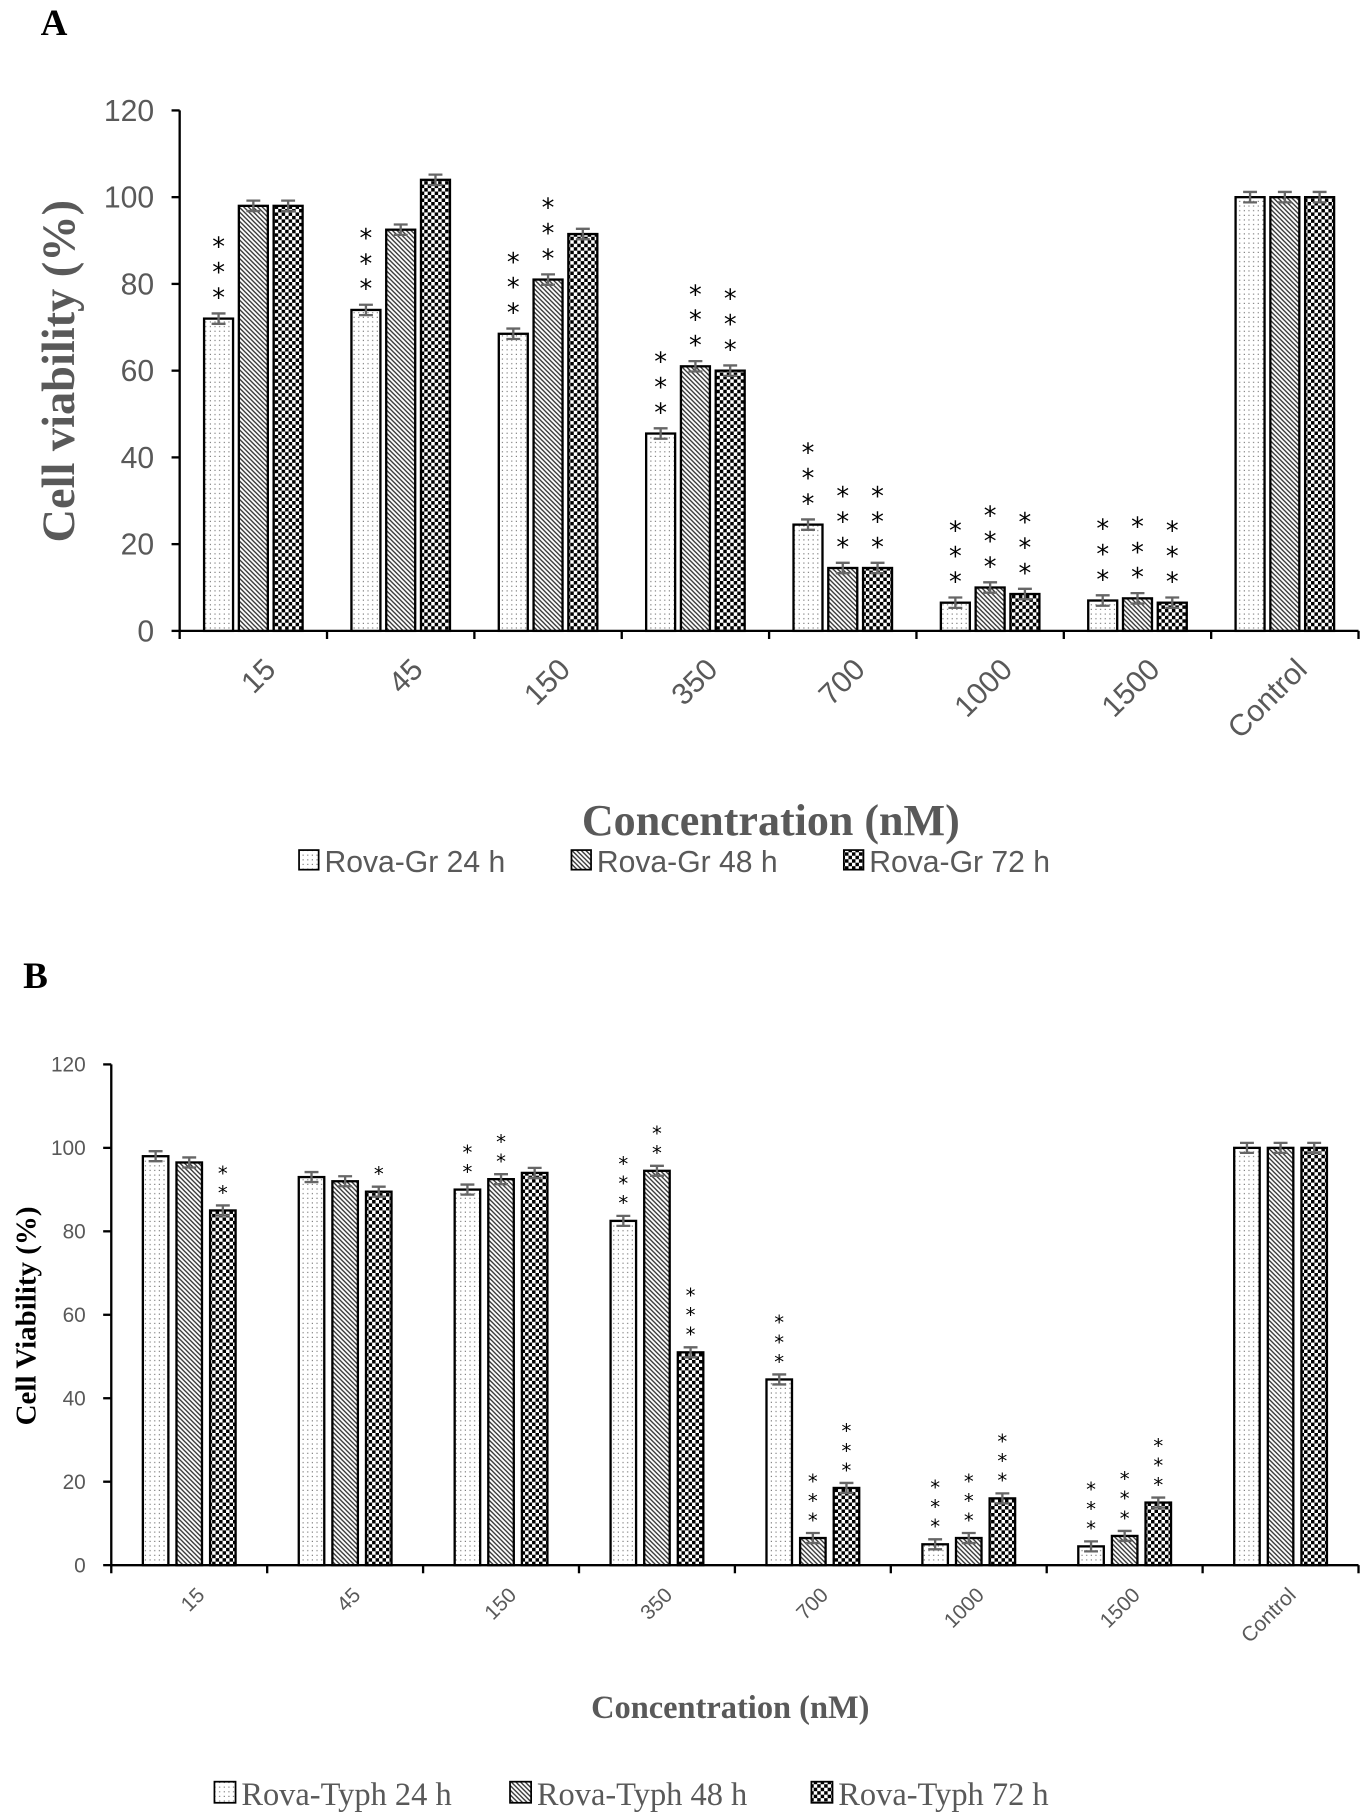  I want to click on y-tick-label: 20, so click(138, 545).